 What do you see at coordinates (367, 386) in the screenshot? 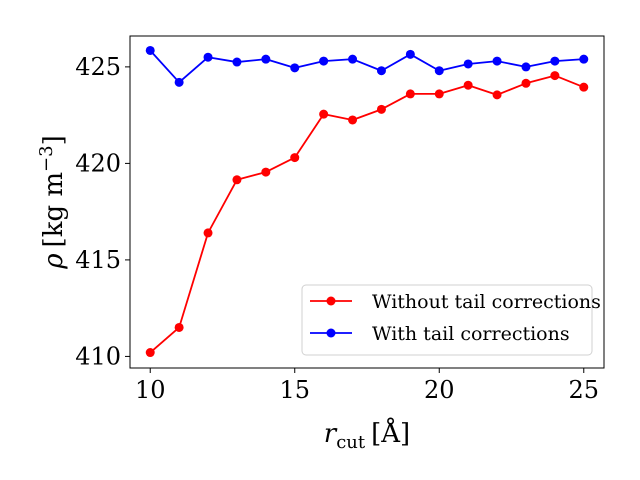
I see `x-axis-ticks: 10 15 20 25` at bounding box center [367, 386].